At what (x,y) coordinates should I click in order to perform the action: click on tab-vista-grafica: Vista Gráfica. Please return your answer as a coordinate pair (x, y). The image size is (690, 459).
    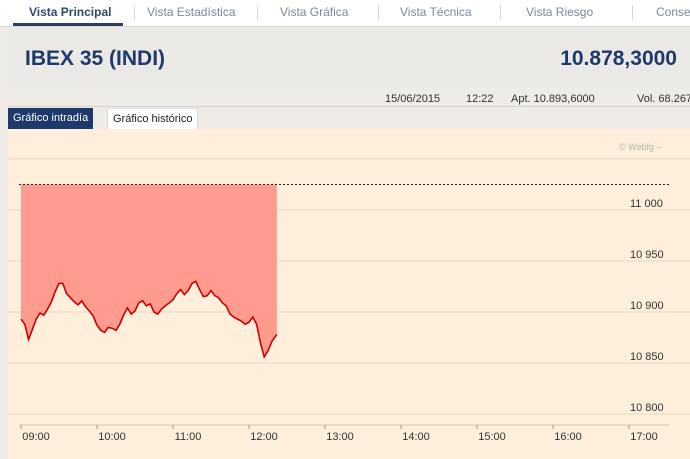
    Looking at the image, I should click on (314, 12).